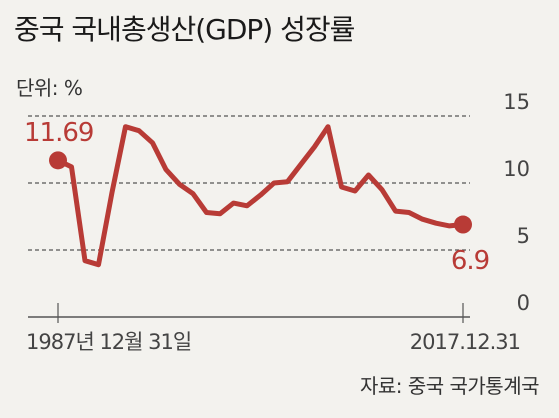 This screenshot has height=418, width=559. I want to click on end-value-label: 6.9, so click(470, 261).